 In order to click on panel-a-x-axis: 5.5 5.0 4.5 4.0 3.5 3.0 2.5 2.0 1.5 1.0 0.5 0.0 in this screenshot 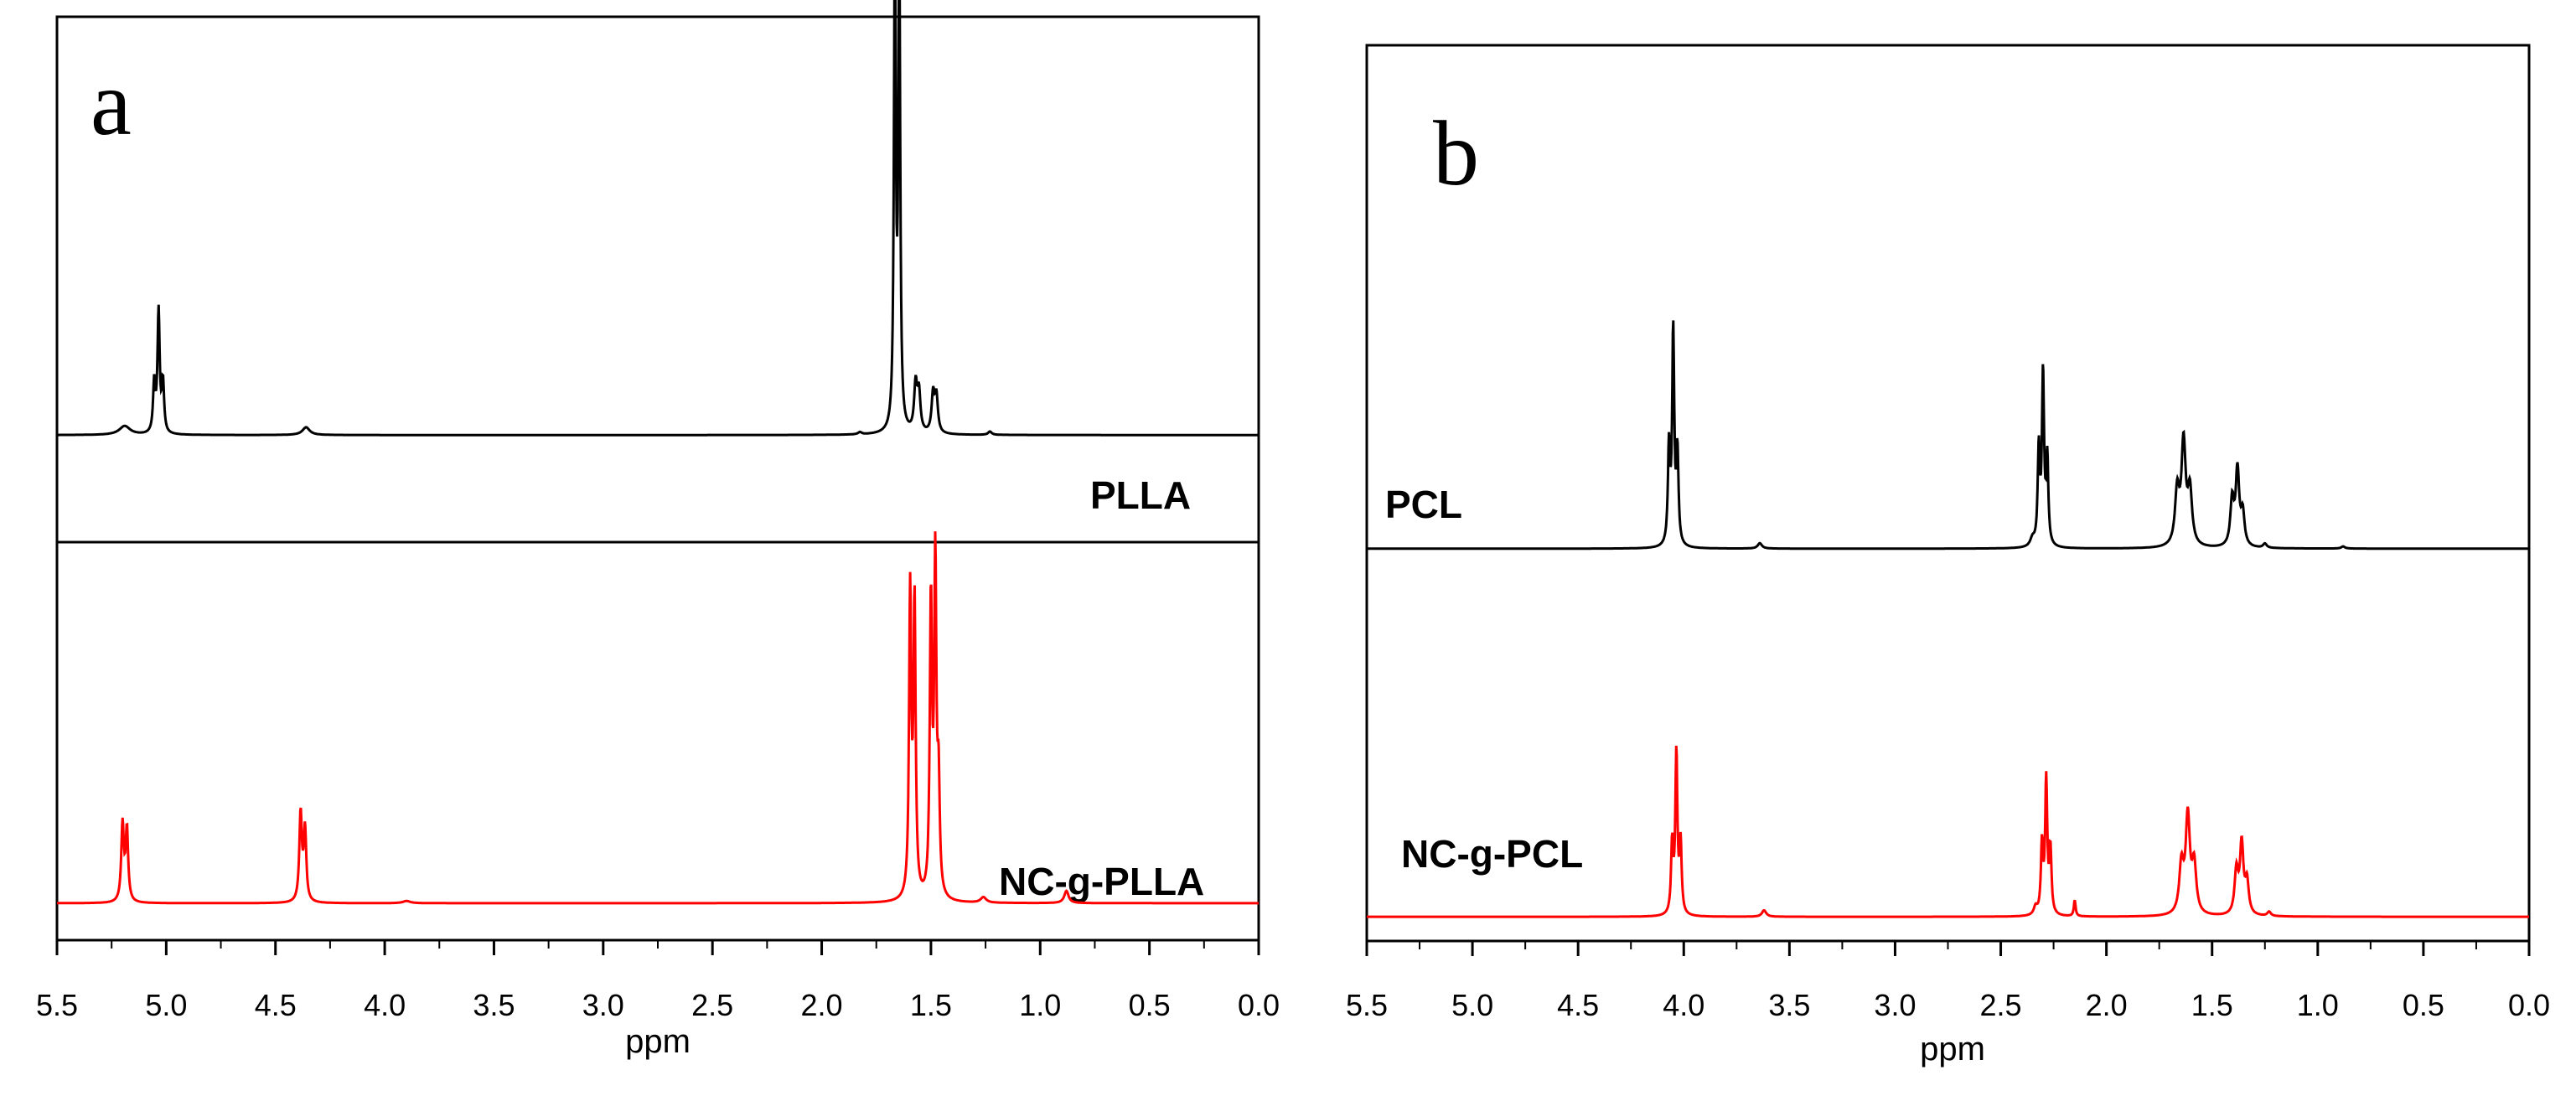, I will do `click(658, 981)`.